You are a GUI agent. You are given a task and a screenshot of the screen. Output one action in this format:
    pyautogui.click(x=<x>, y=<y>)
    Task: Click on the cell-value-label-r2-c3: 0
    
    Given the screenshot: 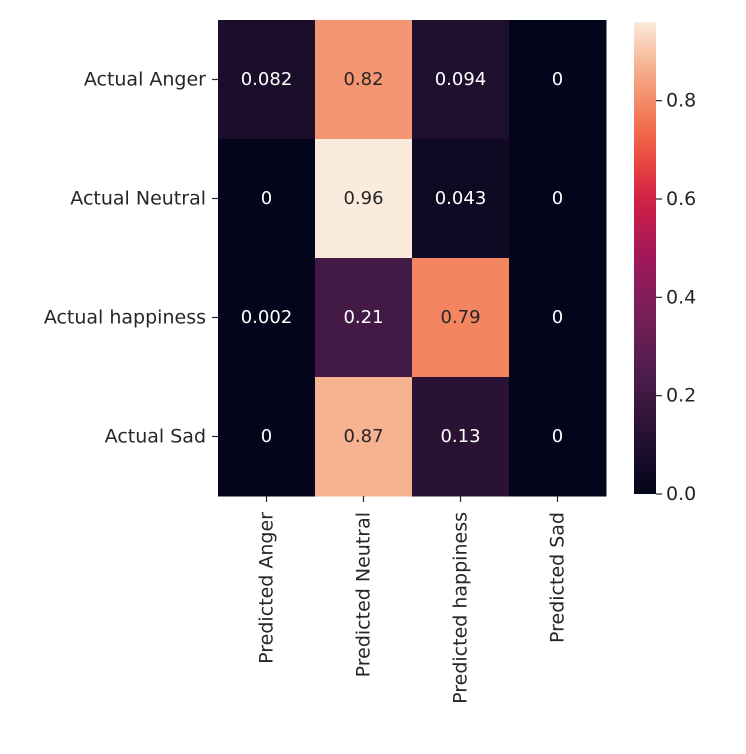 What is the action you would take?
    pyautogui.click(x=557, y=317)
    